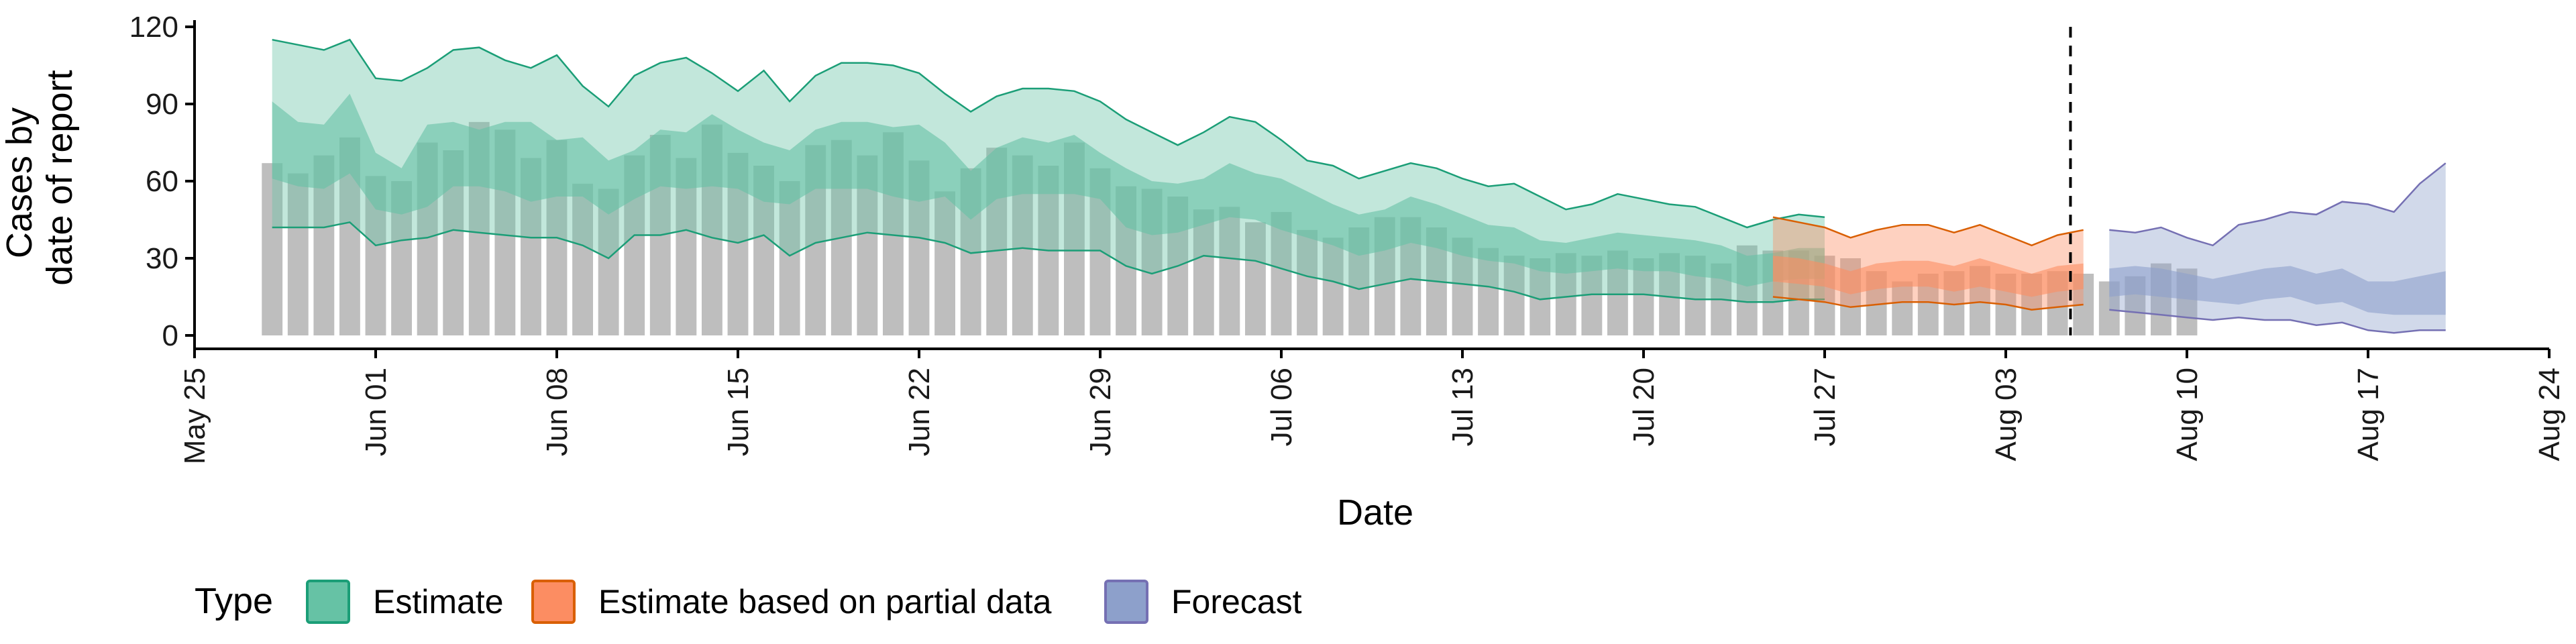 This screenshot has width=2576, height=644. I want to click on x-tick-label: Jul 13, so click(1462, 407).